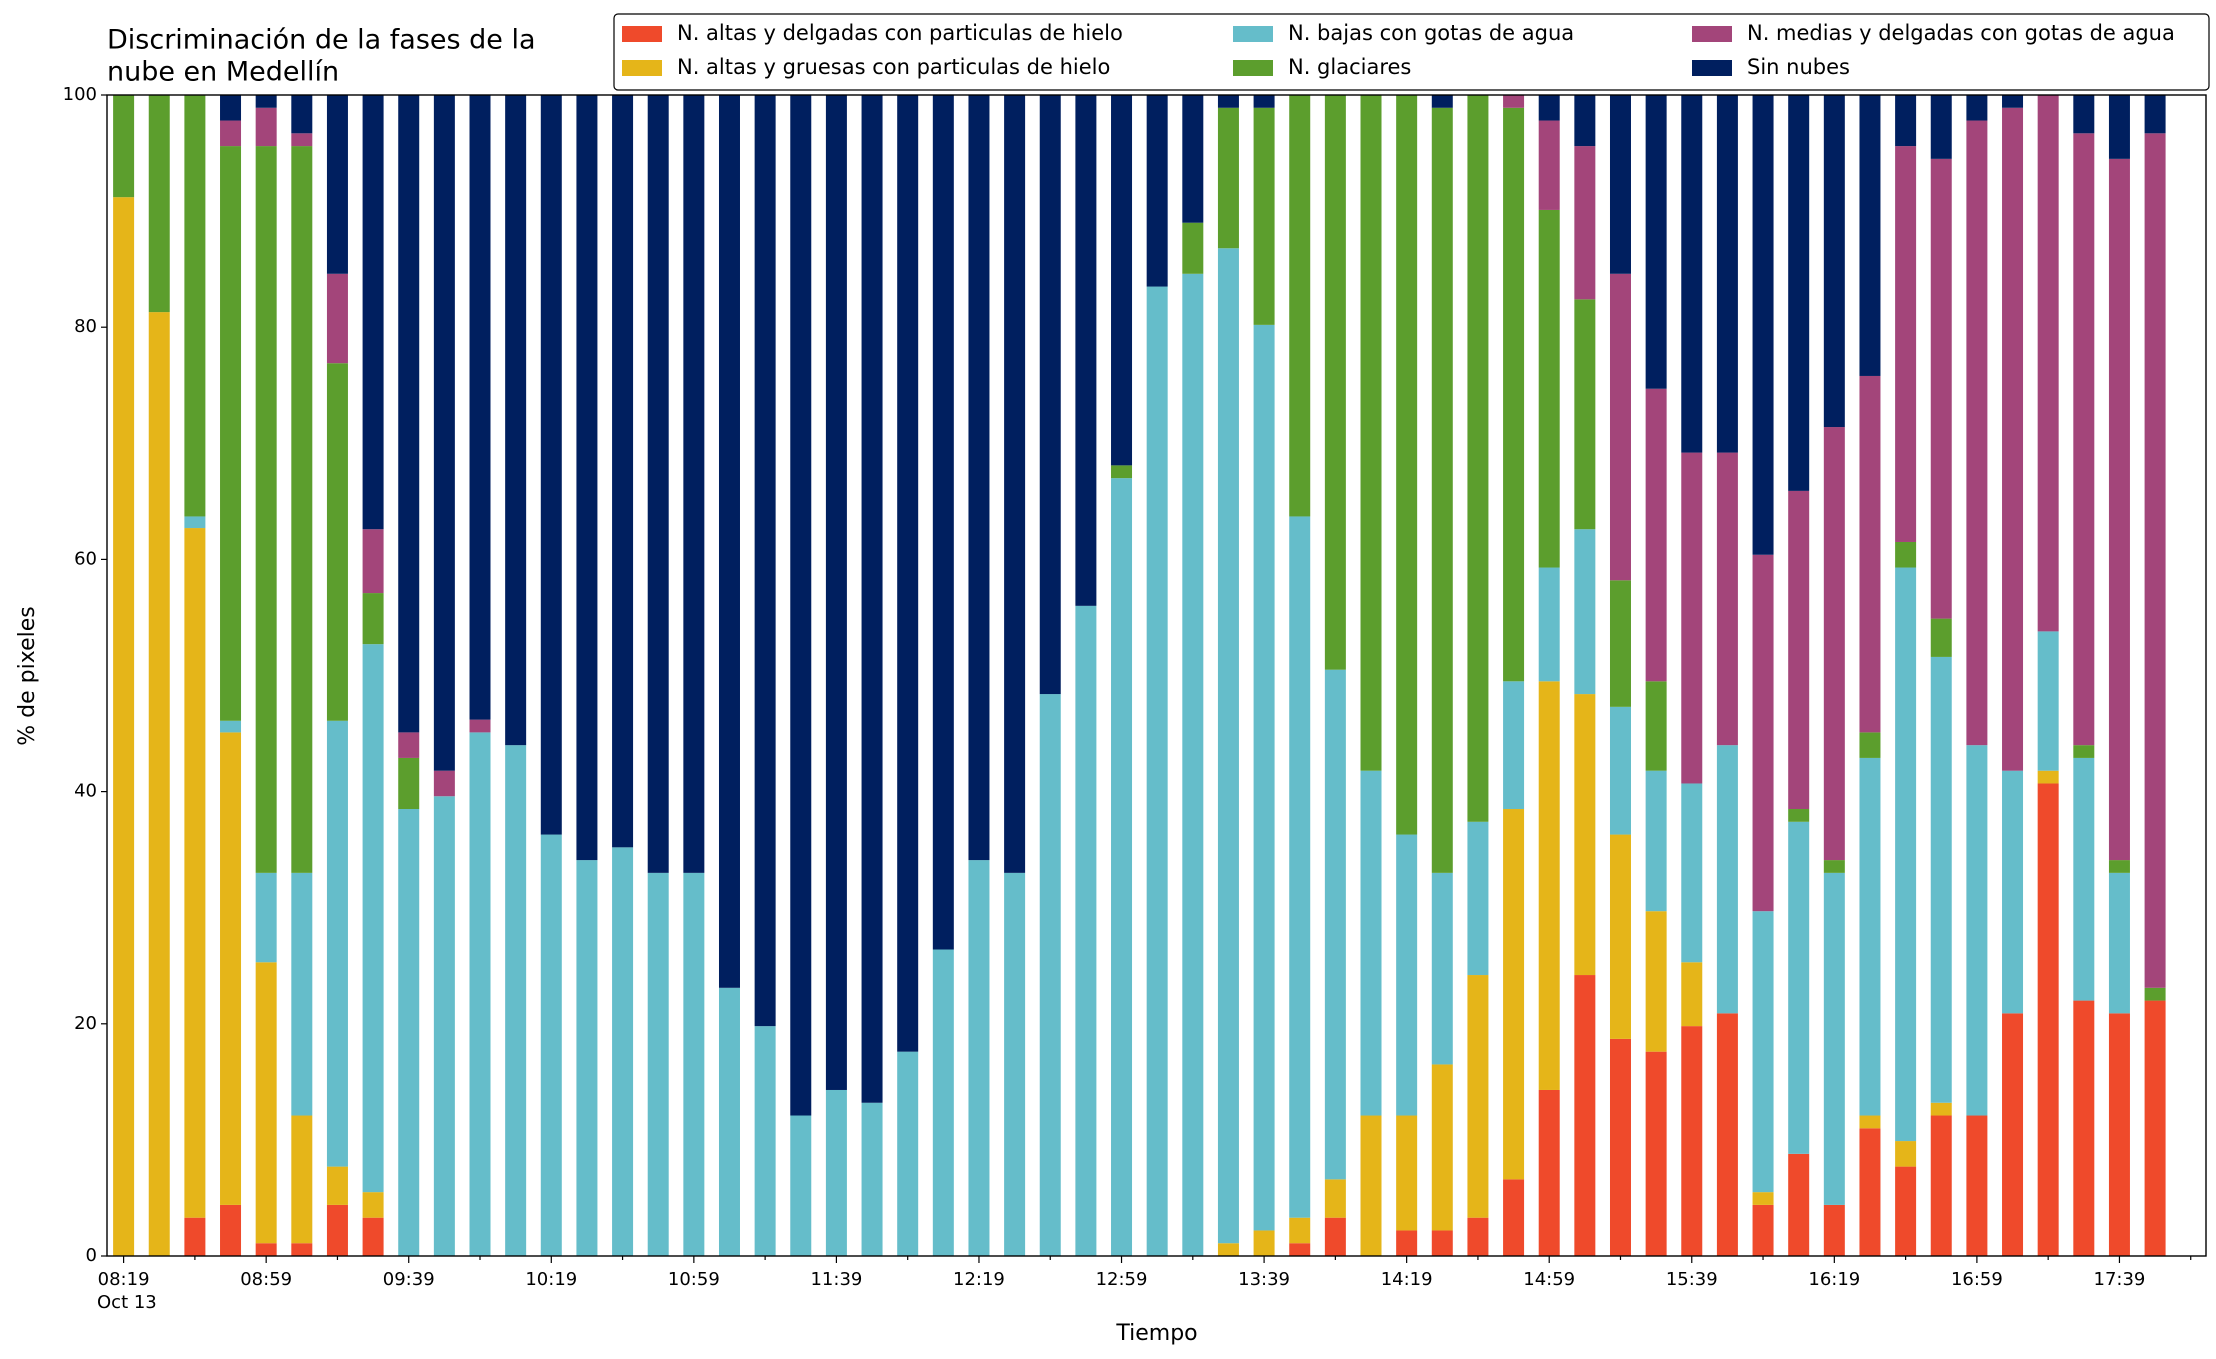  Describe the element at coordinates (1834, 1279) in the screenshot. I see `x-tick-label: 16:19` at that location.